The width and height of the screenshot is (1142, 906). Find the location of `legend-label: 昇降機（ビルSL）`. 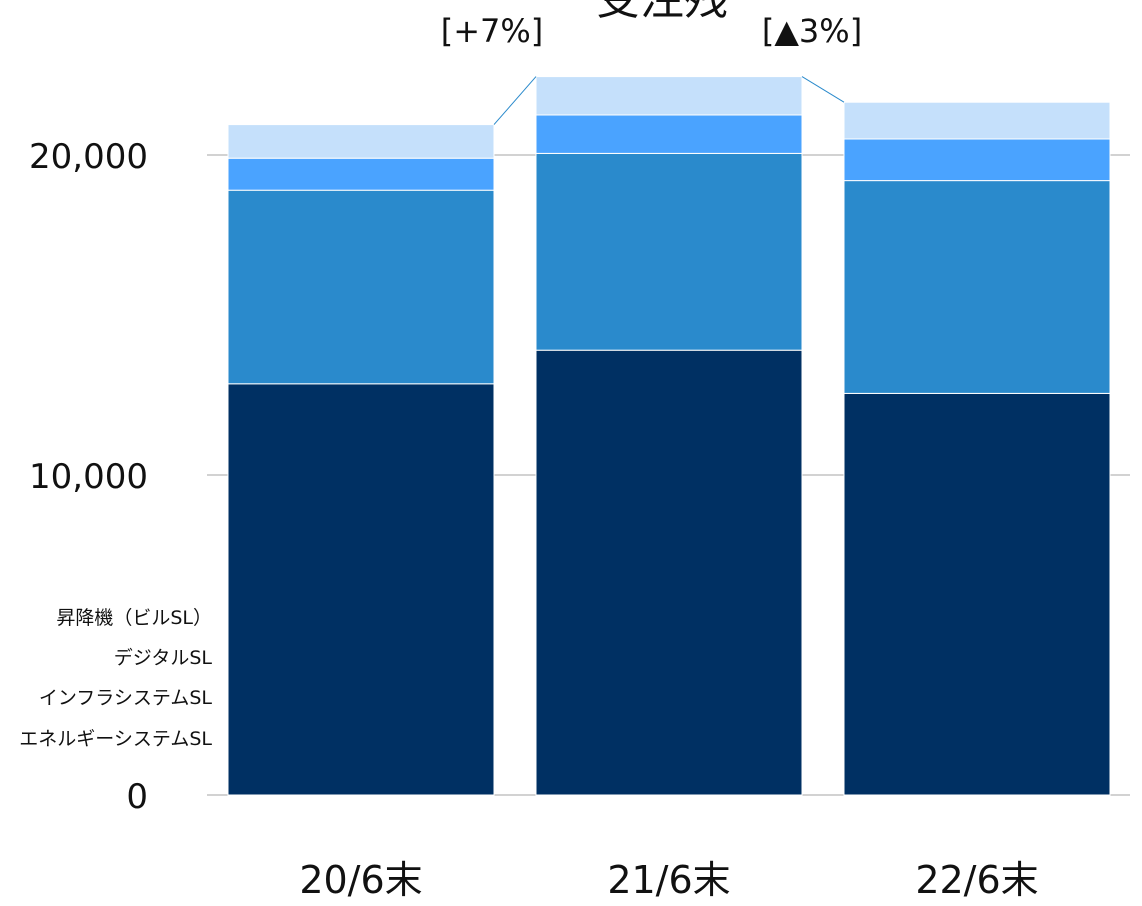

legend-label: 昇降機（ビルSL） is located at coordinates (134, 618).